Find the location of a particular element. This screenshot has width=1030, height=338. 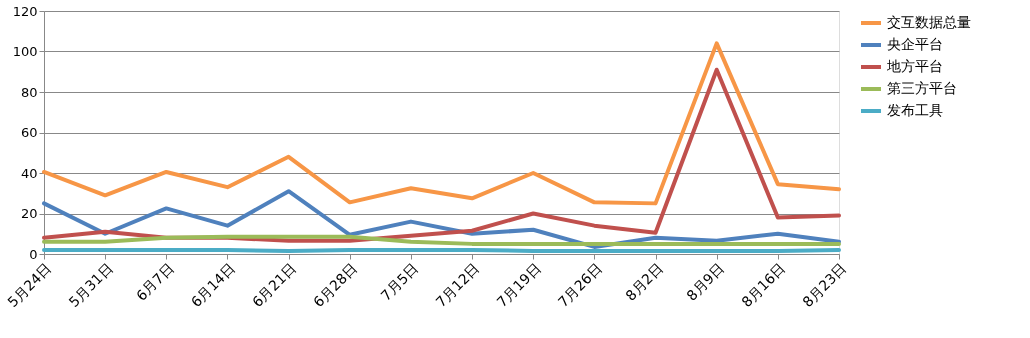

x-tick-label: 7月5日 is located at coordinates (399, 282).